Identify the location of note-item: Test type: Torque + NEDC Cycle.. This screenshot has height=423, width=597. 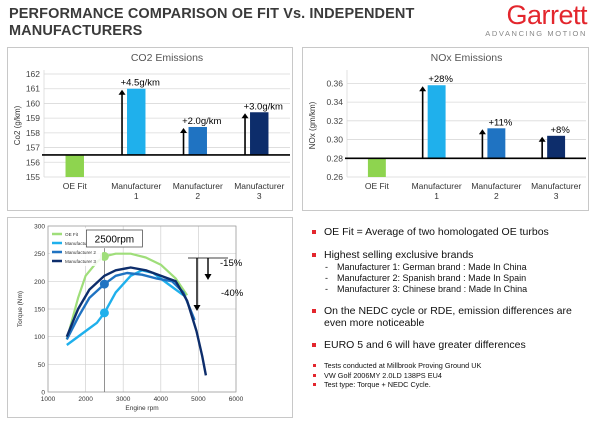
(452, 385).